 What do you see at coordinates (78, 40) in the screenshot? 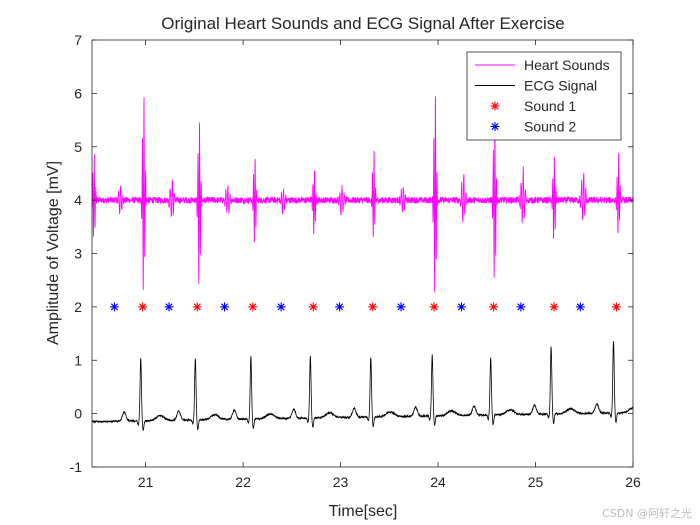
I see `y-tick-label: 7` at bounding box center [78, 40].